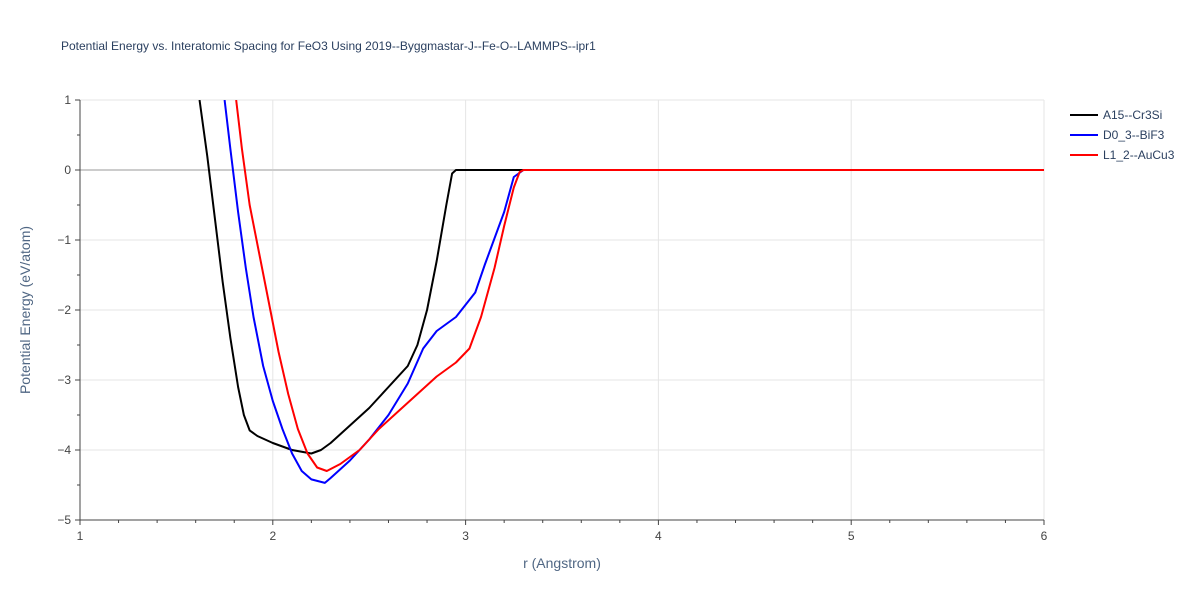 This screenshot has width=1200, height=605. I want to click on legend-label: A15--Cr3Si, so click(1132, 115).